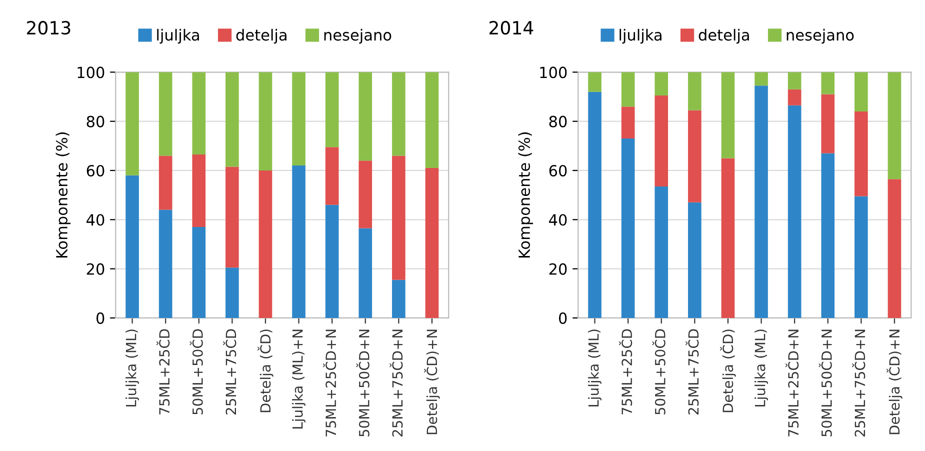 The image size is (925, 451). I want to click on x-tick-label: Ljuljka (ML)+N, so click(299, 379).